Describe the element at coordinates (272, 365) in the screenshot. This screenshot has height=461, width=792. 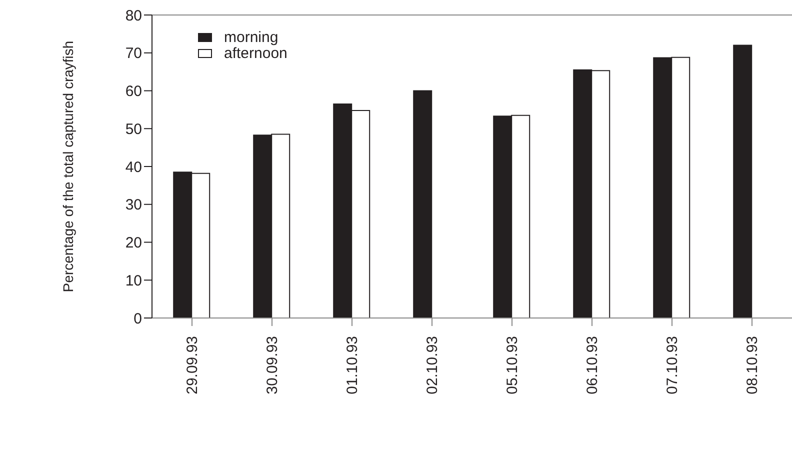
I see `x-tick-label: 30.09.93` at that location.